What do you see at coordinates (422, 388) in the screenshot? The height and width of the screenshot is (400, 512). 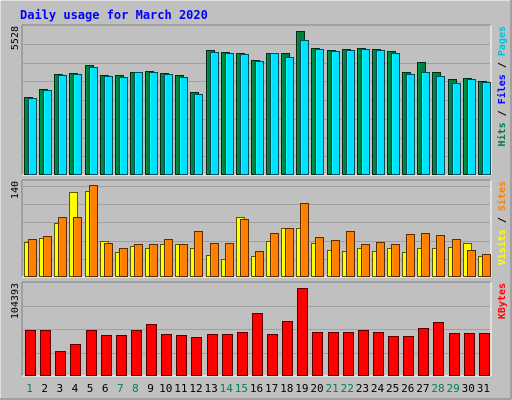 I see `day-label: 27` at bounding box center [422, 388].